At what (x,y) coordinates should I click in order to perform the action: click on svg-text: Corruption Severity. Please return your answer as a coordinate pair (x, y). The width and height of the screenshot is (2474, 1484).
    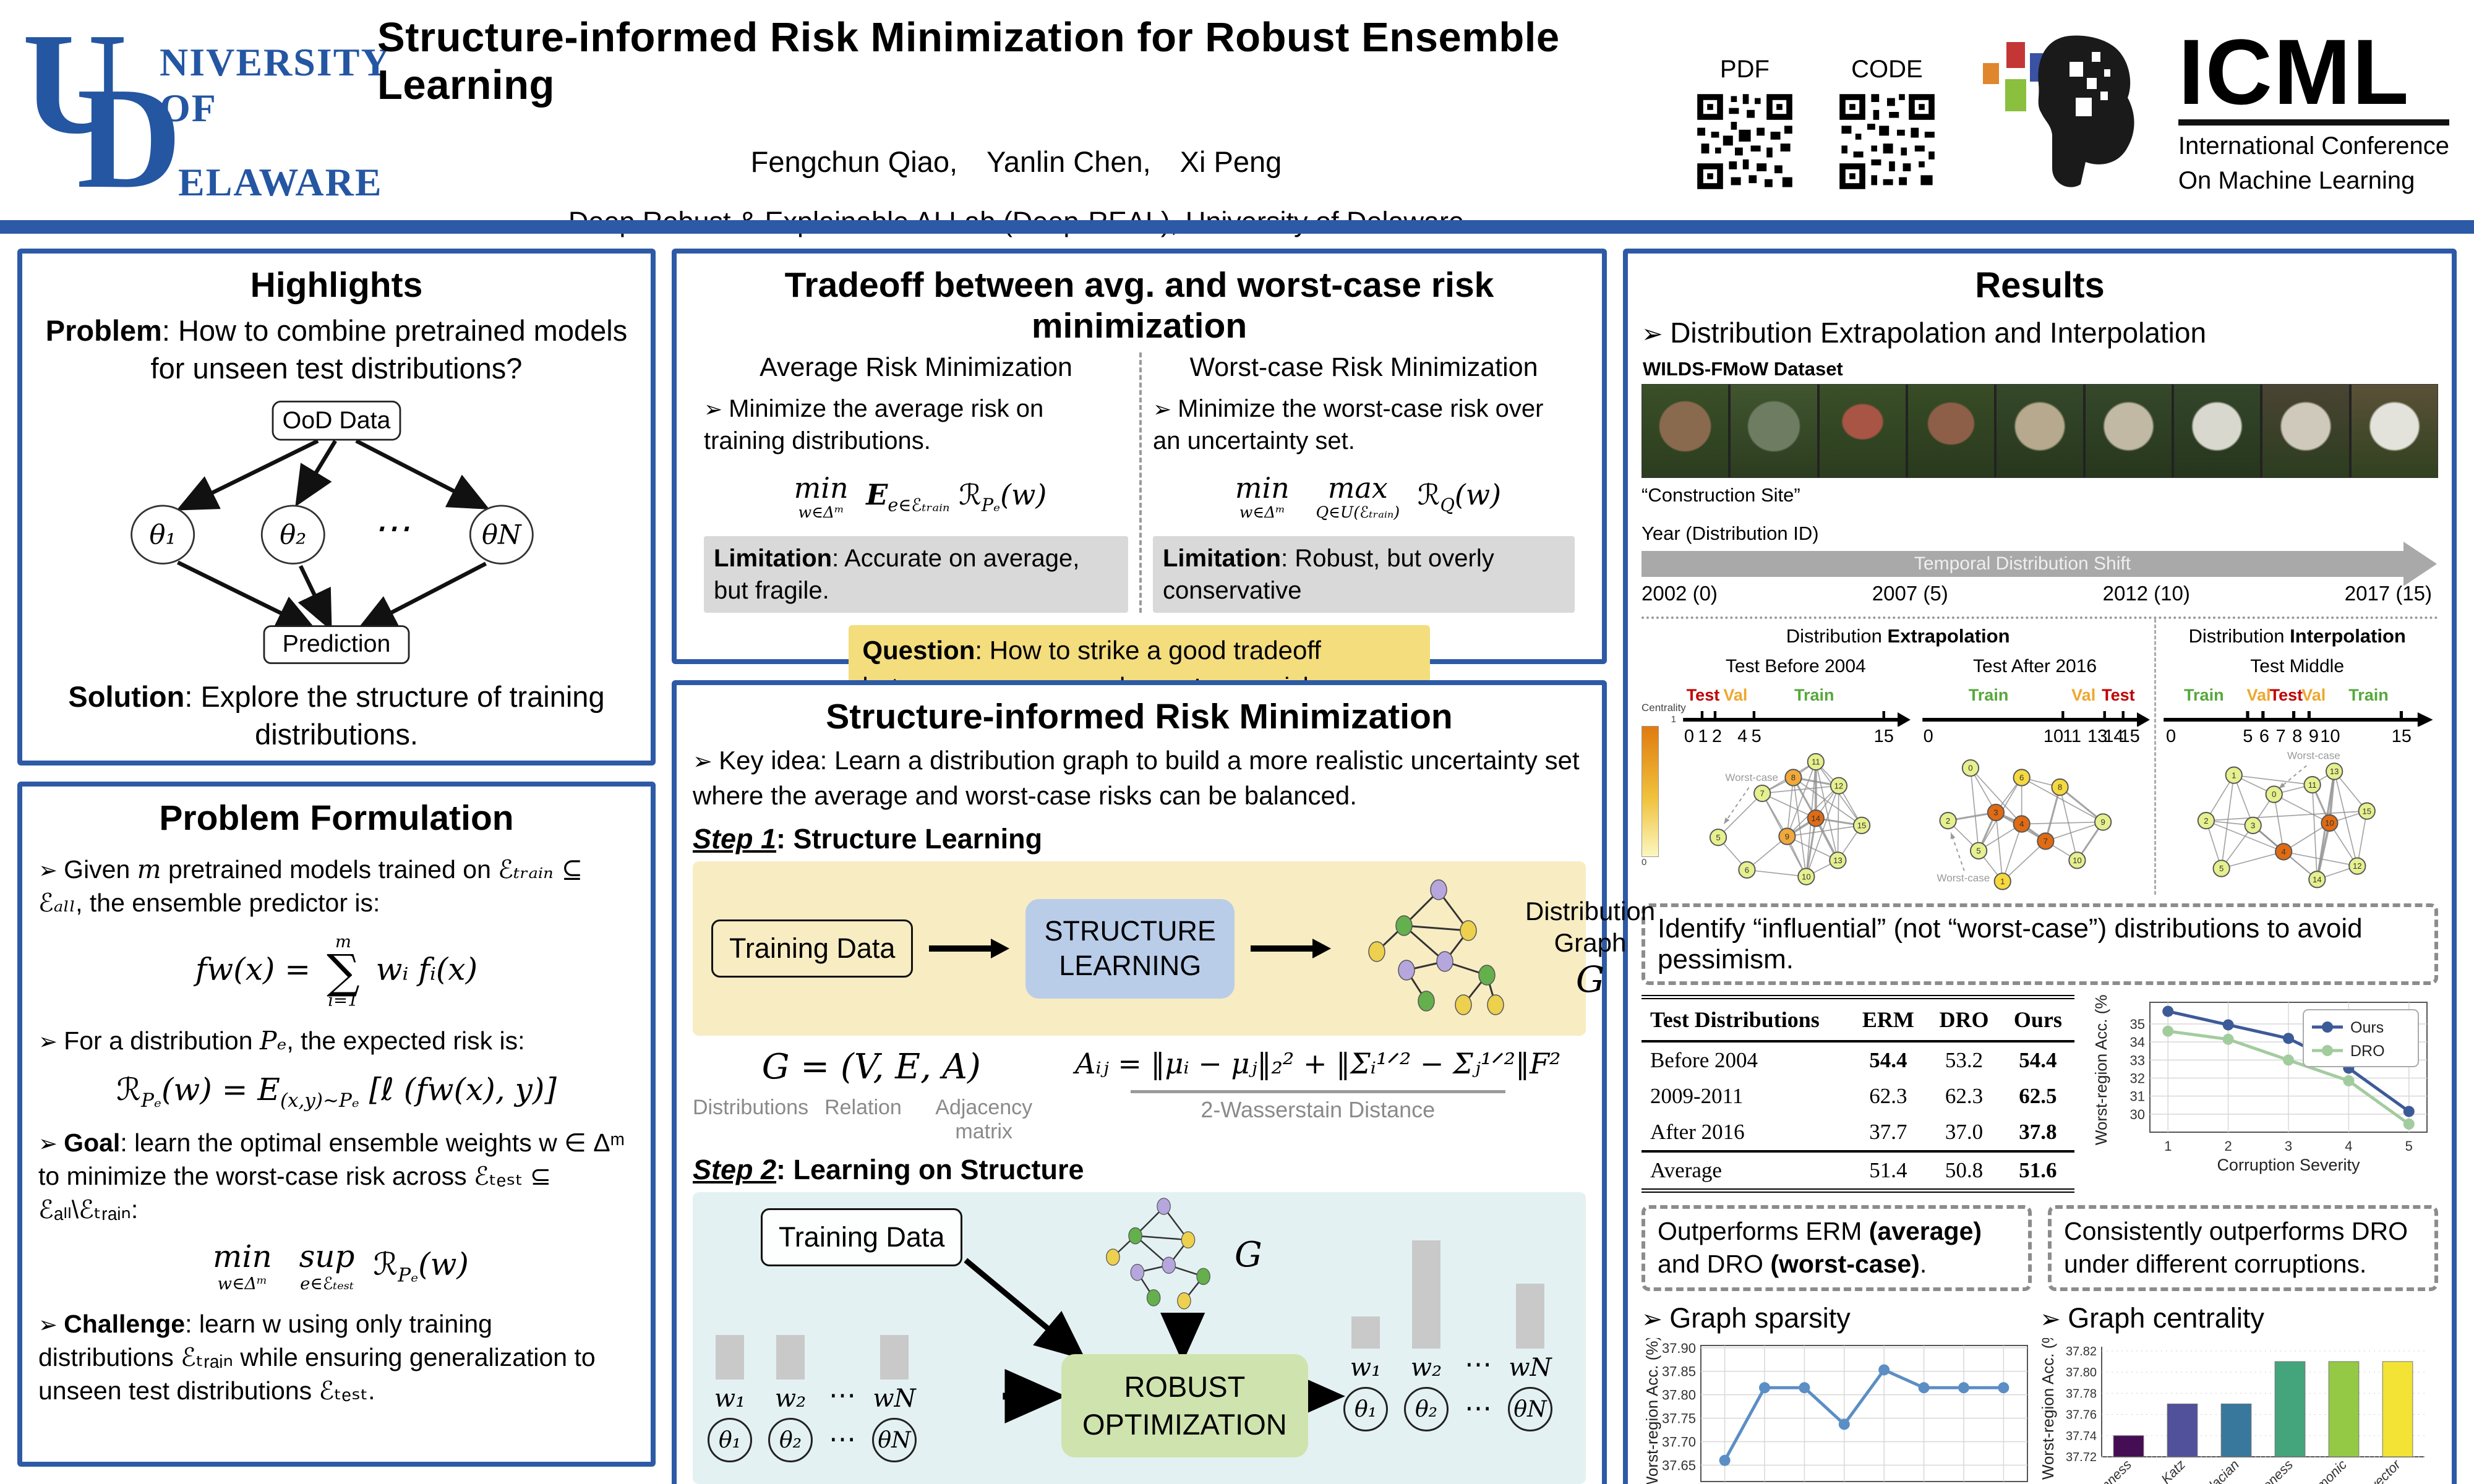
    Looking at the image, I should click on (2288, 1165).